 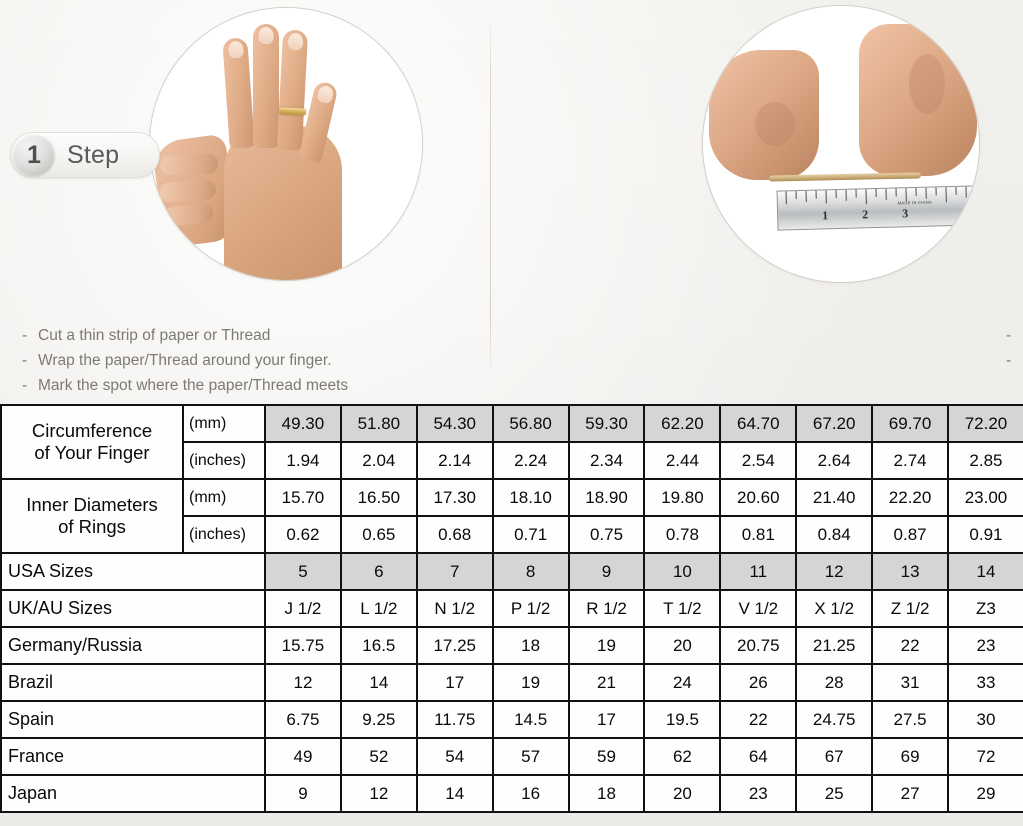 What do you see at coordinates (758, 534) in the screenshot?
I see `measurement-value-cell: 0.81` at bounding box center [758, 534].